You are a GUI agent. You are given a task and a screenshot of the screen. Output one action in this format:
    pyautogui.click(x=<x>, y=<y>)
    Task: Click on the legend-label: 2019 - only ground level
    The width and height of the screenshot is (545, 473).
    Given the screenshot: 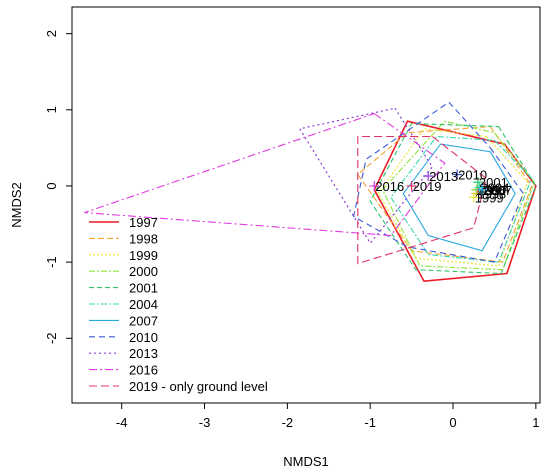 What is the action you would take?
    pyautogui.click(x=198, y=386)
    